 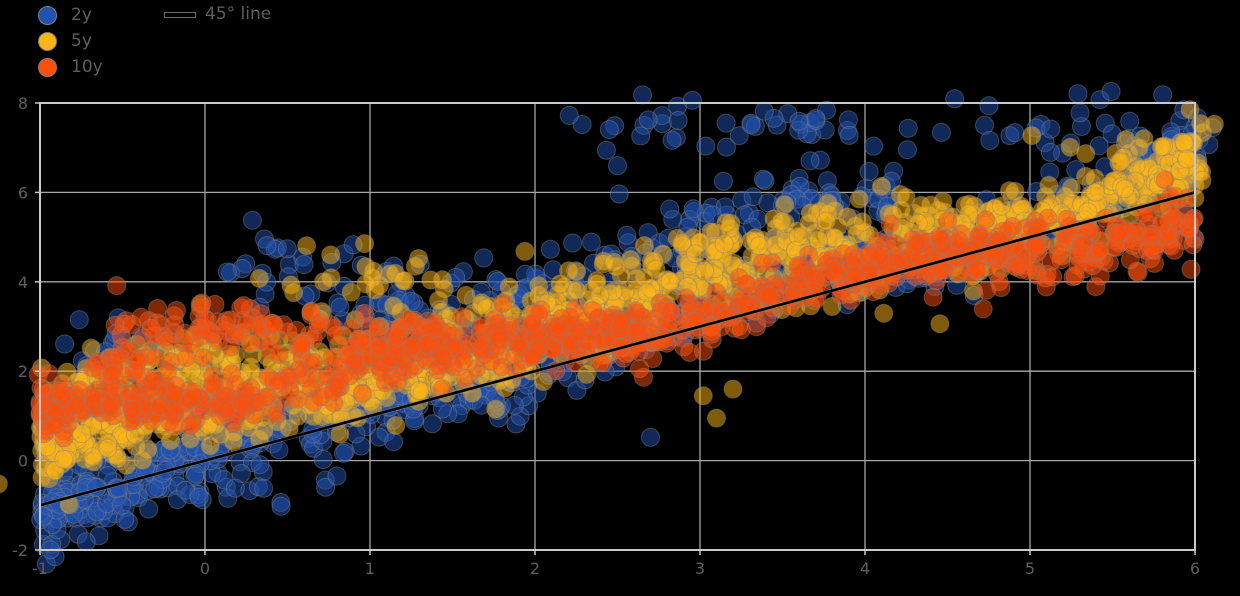 What do you see at coordinates (23, 192) in the screenshot?
I see `y-tick-label: 6` at bounding box center [23, 192].